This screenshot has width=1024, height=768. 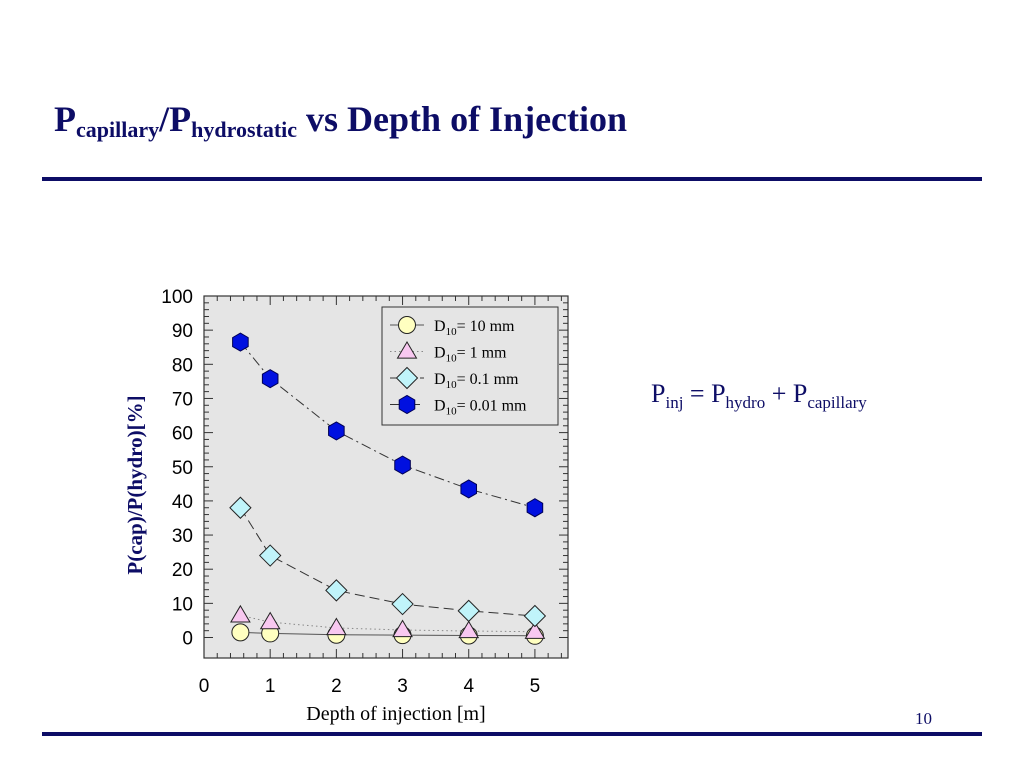 I want to click on title-slash-p: /P, so click(x=175, y=119).